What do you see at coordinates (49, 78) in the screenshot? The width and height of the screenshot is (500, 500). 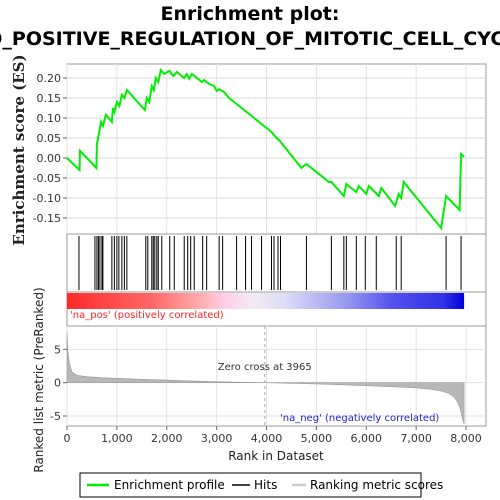 I see `es-y-tick-label: 0.20` at bounding box center [49, 78].